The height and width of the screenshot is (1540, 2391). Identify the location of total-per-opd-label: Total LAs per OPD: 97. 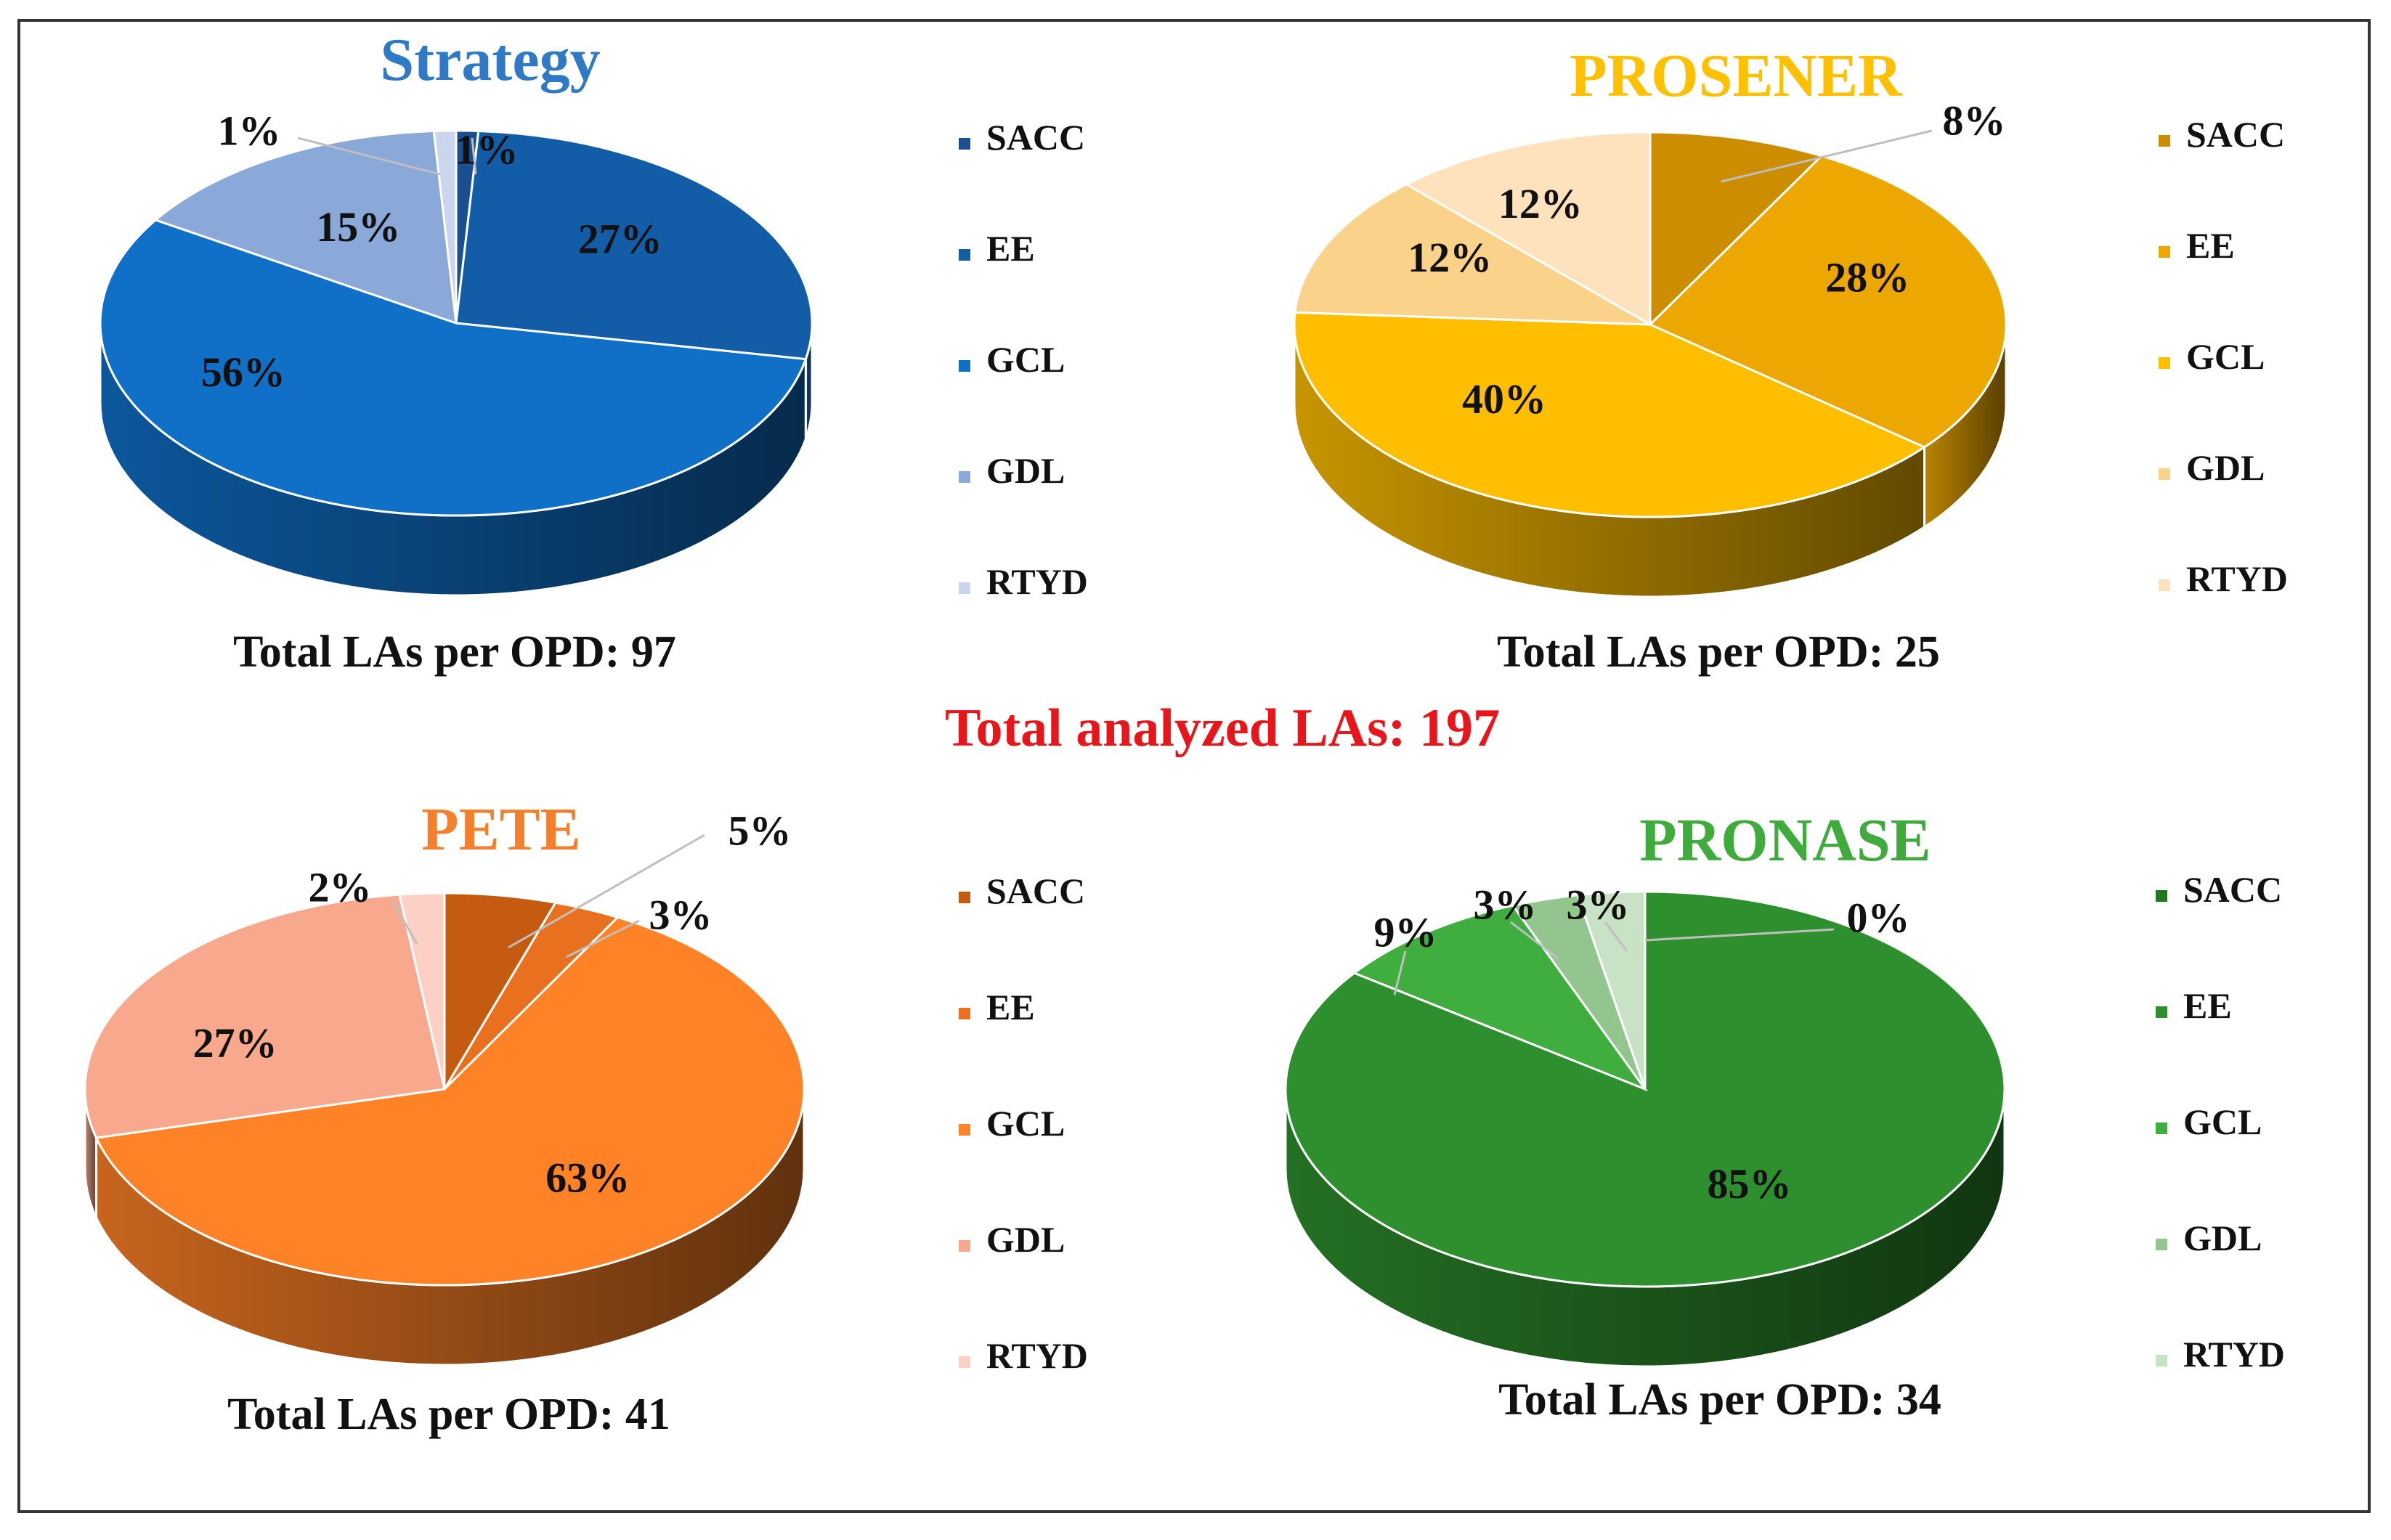
(454, 652).